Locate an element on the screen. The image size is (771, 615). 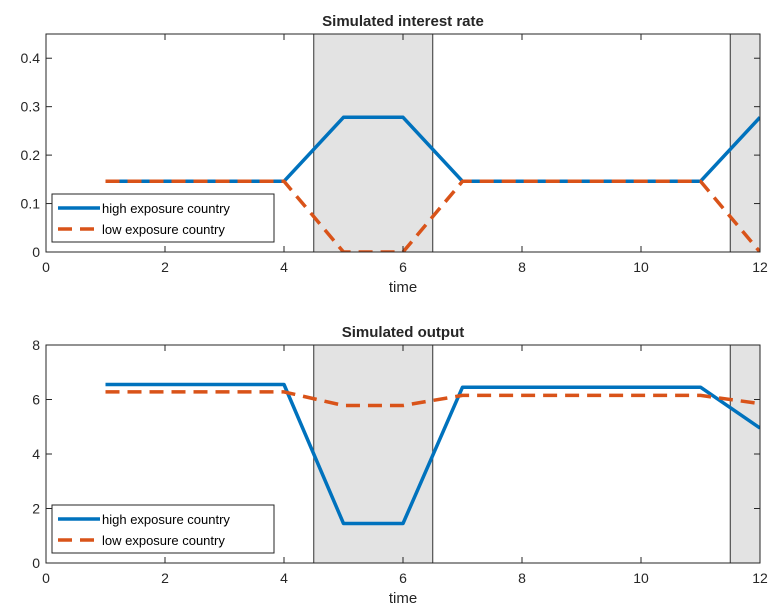
output-x-tick-label: 8 is located at coordinates (522, 578).